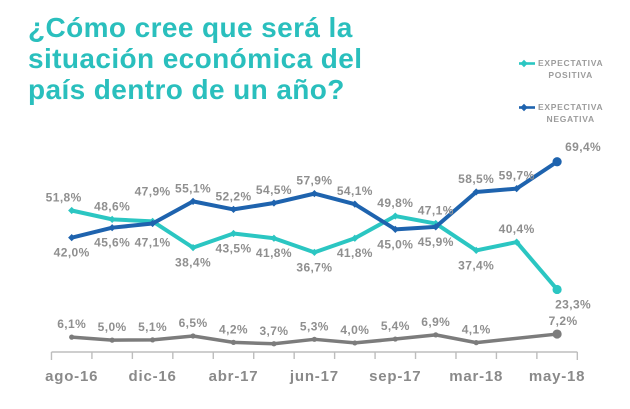 This screenshot has height=409, width=630. What do you see at coordinates (153, 191) in the screenshot?
I see `data-label: 47,9%` at bounding box center [153, 191].